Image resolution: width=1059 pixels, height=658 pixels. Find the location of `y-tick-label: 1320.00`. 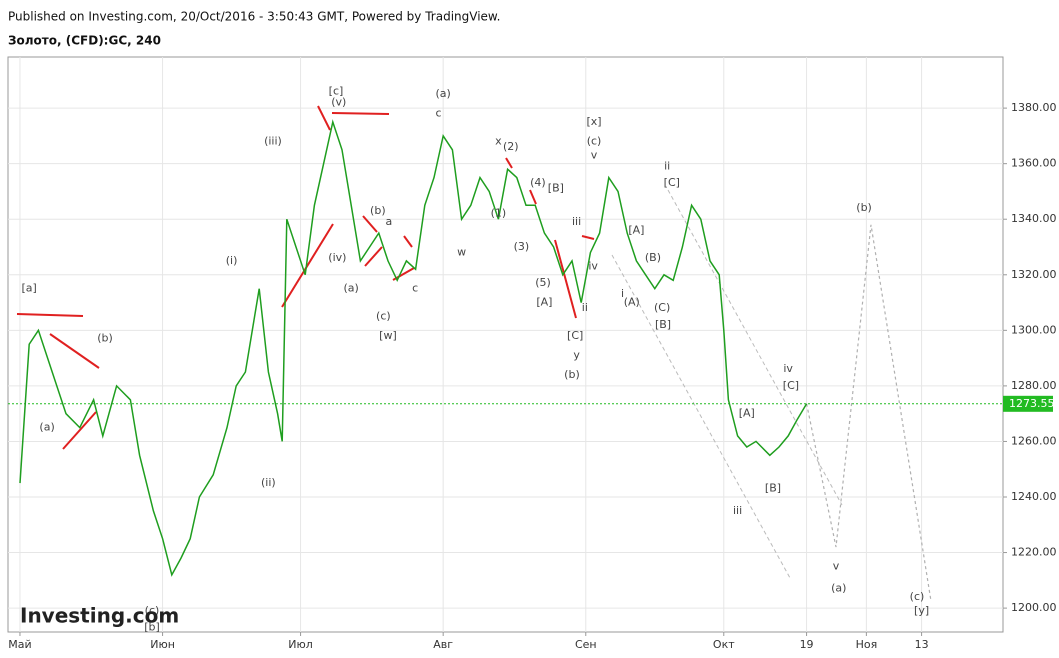

y-tick-label: 1320.00 is located at coordinates (1034, 274).